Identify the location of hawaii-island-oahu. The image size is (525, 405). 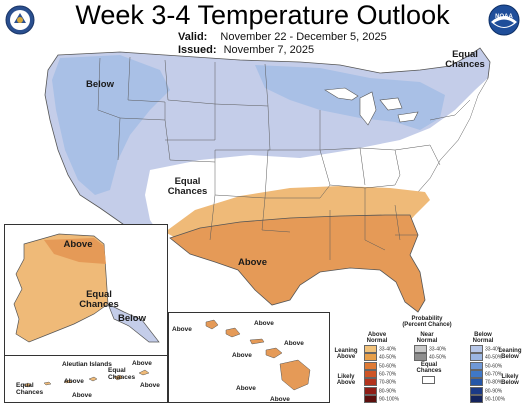
(233, 332).